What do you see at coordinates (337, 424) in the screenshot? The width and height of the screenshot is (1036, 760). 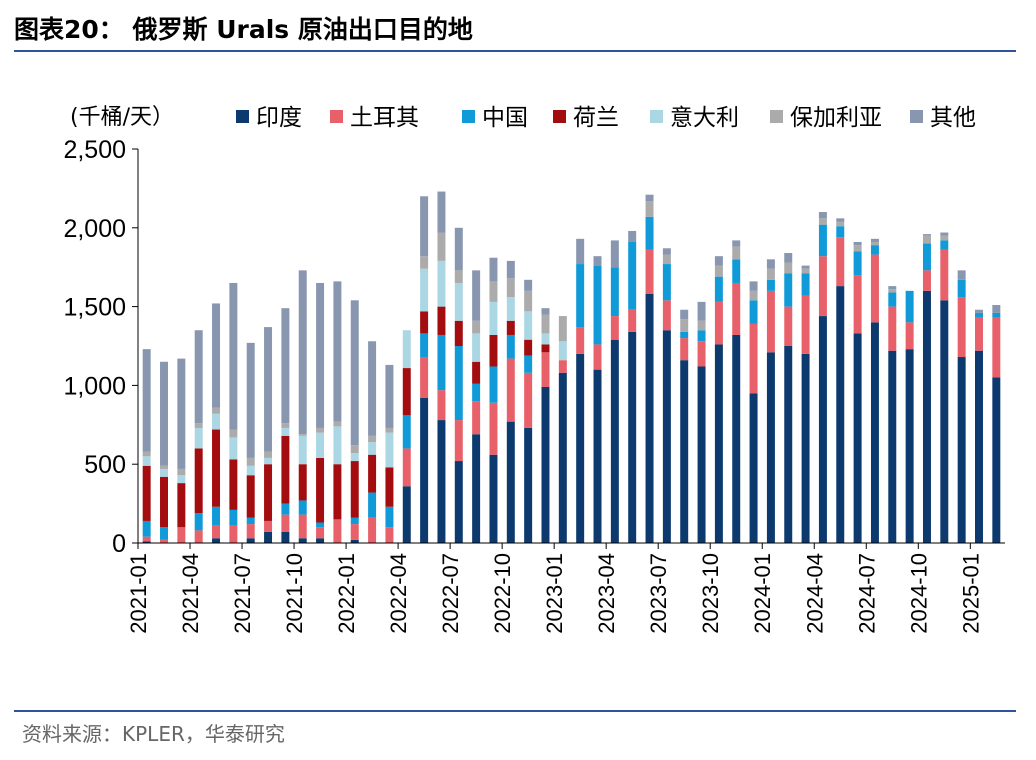 I see `bar-segment-2021-12-s5` at bounding box center [337, 424].